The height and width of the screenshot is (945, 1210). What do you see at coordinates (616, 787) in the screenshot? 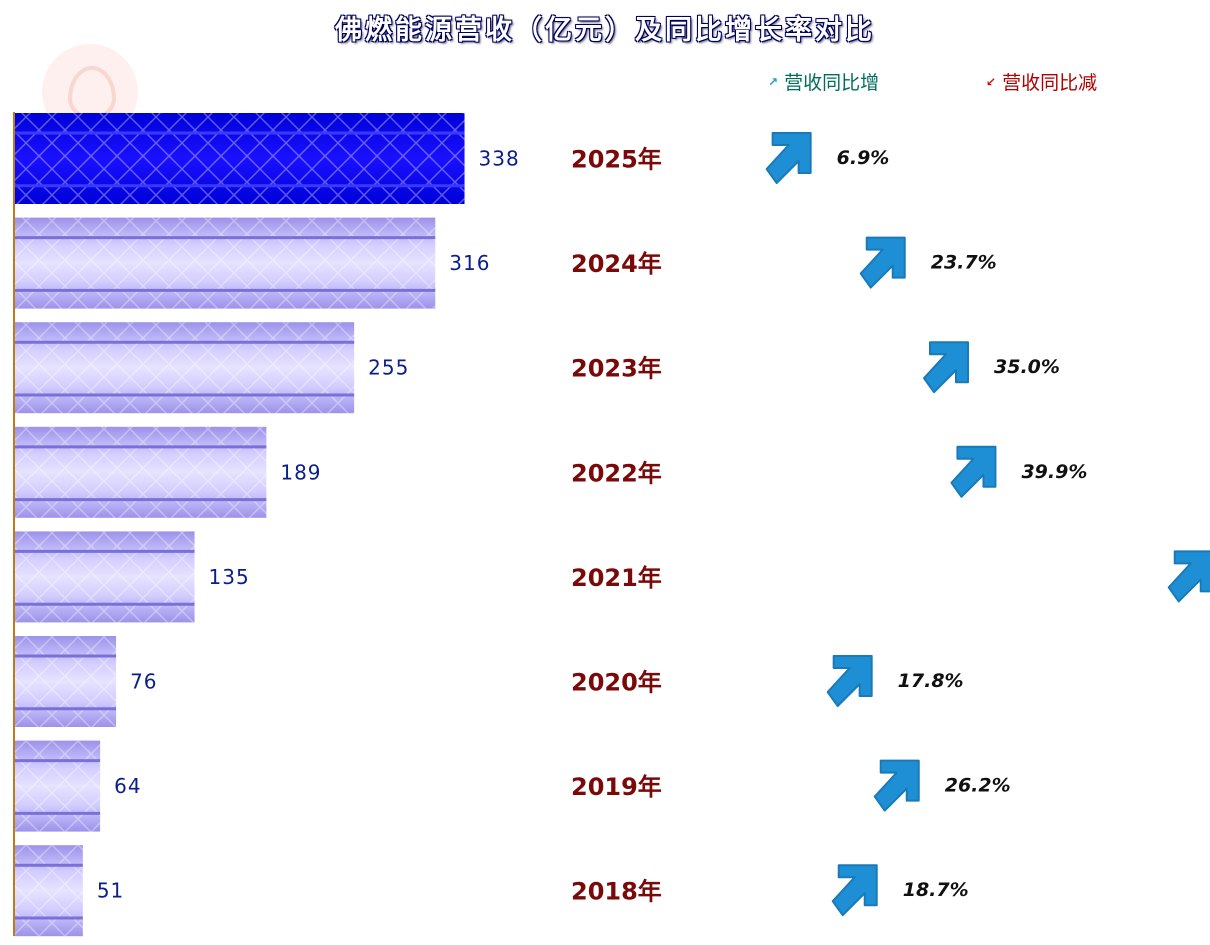
I see `year-label-2019: 2019年` at bounding box center [616, 787].